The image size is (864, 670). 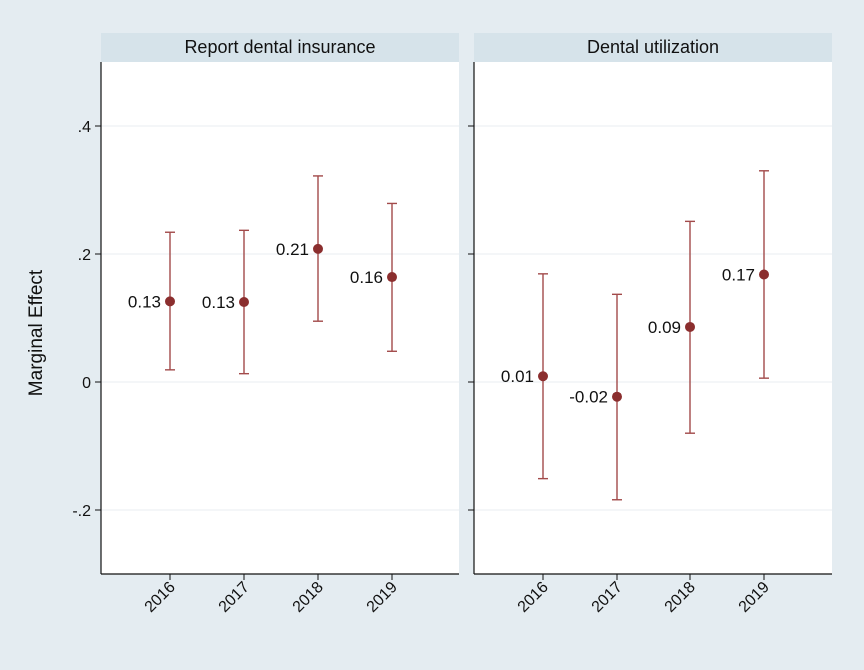 What do you see at coordinates (84, 127) in the screenshot?
I see `y-tick-label: .4` at bounding box center [84, 127].